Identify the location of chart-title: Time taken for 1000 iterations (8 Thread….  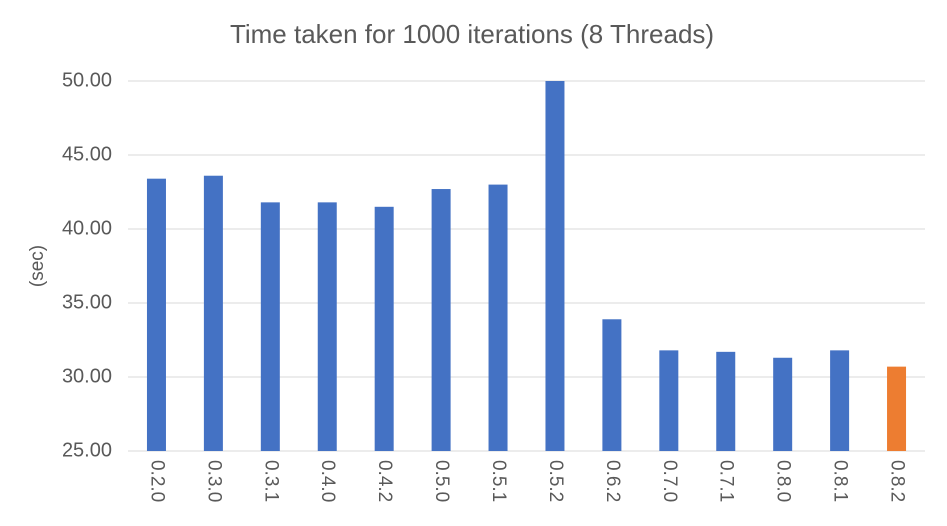
(472, 34).